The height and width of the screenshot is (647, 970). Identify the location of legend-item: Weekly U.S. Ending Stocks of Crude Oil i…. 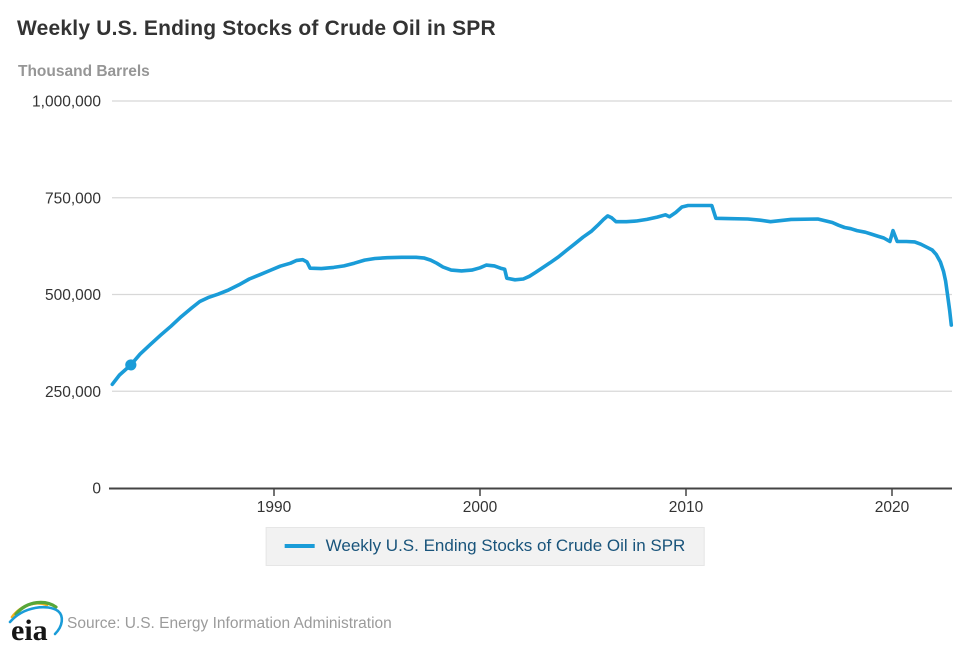
(485, 546).